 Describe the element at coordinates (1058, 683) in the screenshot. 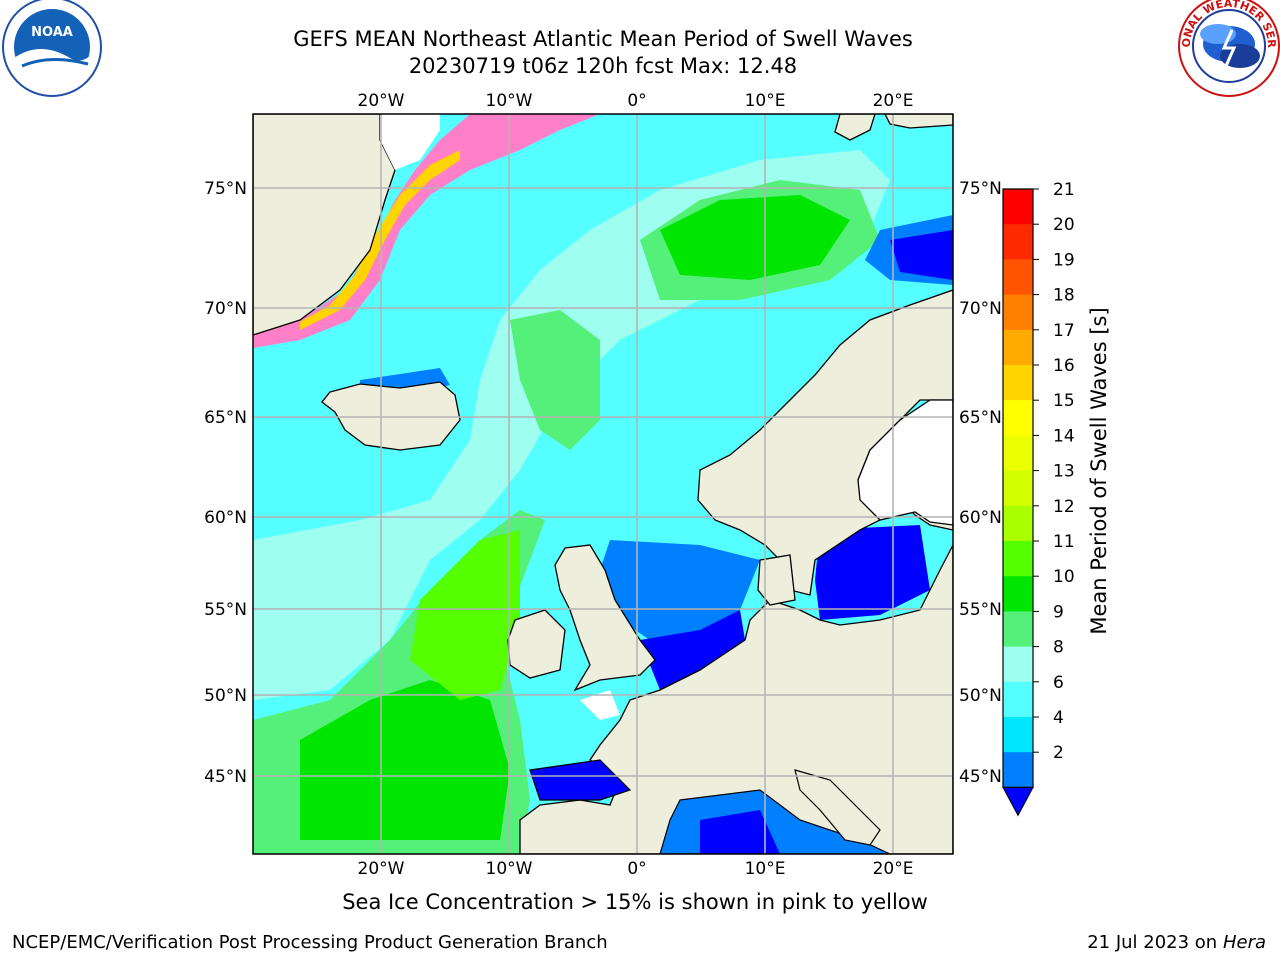

I see `colorbar-tick-label: 6` at that location.